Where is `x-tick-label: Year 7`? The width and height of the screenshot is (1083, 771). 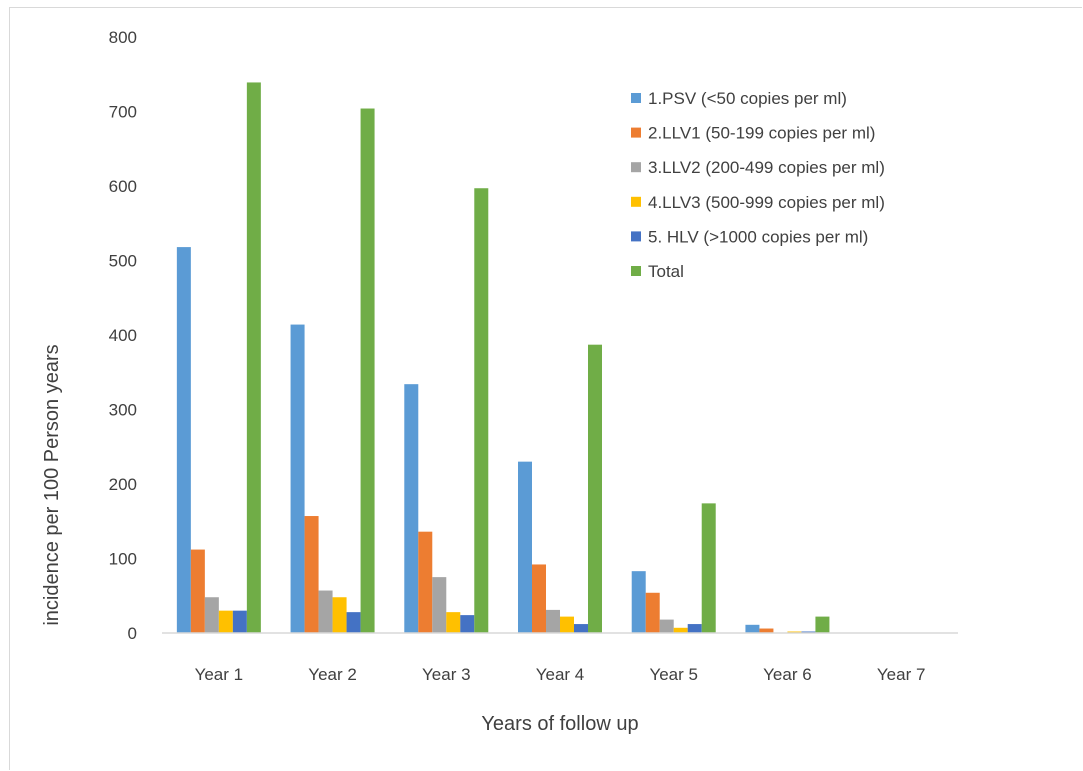 x-tick-label: Year 7 is located at coordinates (901, 674).